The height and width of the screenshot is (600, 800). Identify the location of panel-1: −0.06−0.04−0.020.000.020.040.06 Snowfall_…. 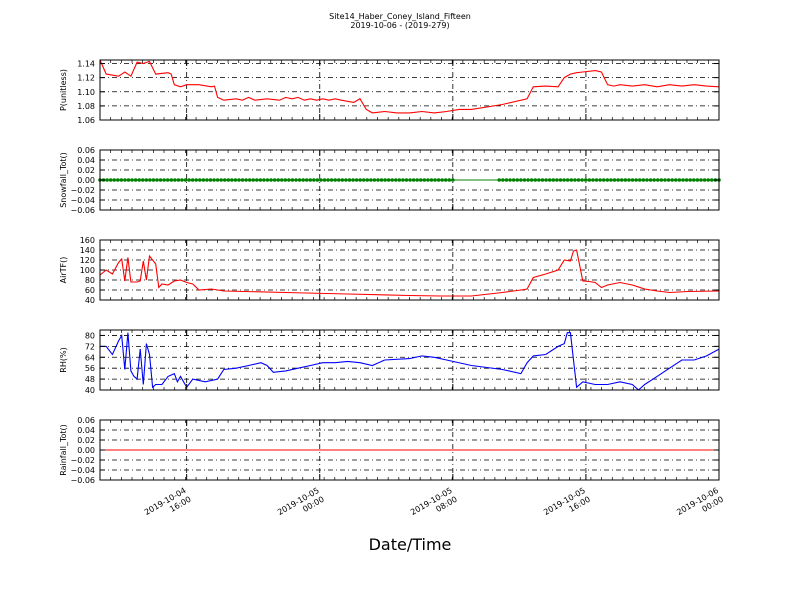
(390, 180).